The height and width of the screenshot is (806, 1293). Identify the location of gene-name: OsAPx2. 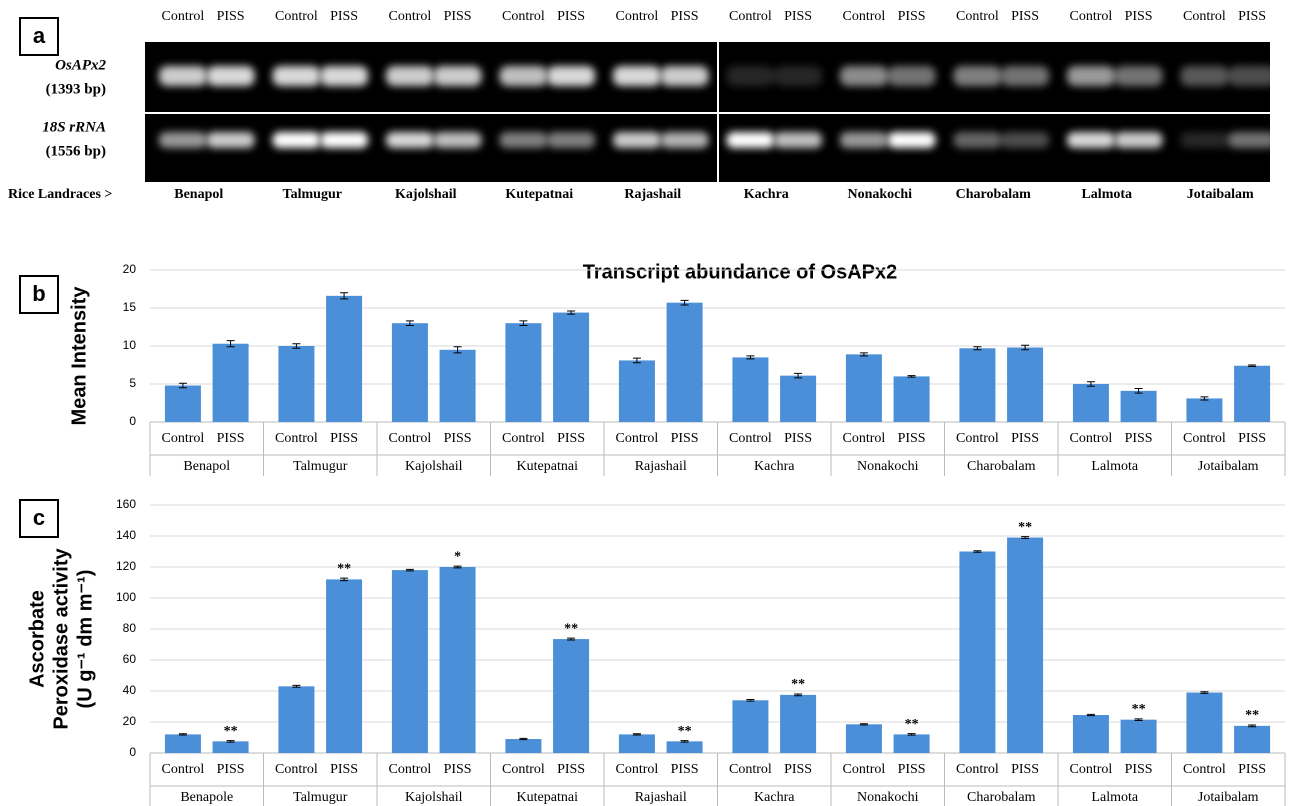
(80, 65).